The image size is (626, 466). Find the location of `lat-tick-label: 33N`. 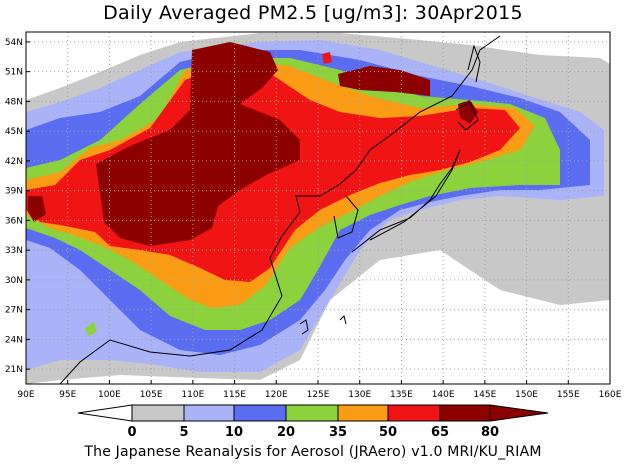

lat-tick-label: 33N is located at coordinates (14, 251).